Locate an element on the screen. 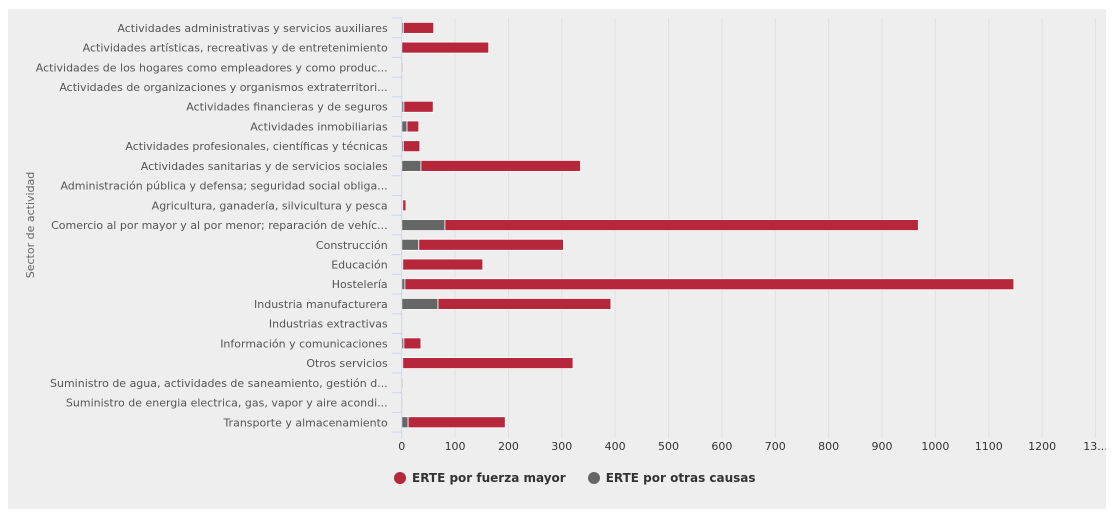 The image size is (1114, 525). category-label: Hostelería is located at coordinates (360, 284).